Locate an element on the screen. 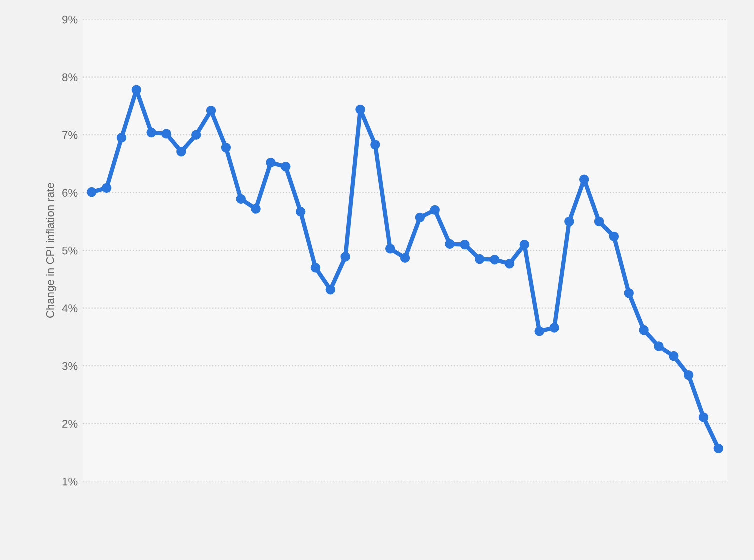 This screenshot has height=560, width=754. y-tick-label: 9% is located at coordinates (70, 20).